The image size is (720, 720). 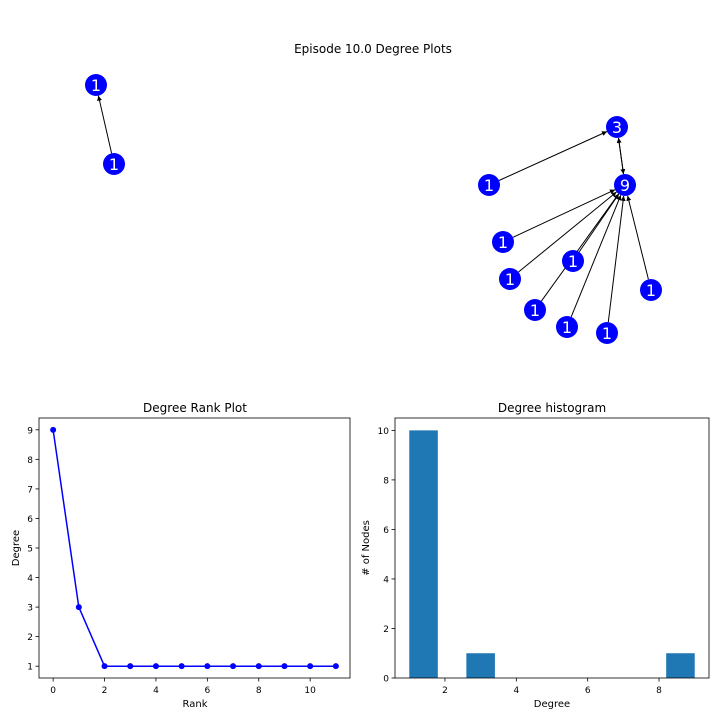 I want to click on rank-plot-title: Degree Rank Plot, so click(x=195, y=408).